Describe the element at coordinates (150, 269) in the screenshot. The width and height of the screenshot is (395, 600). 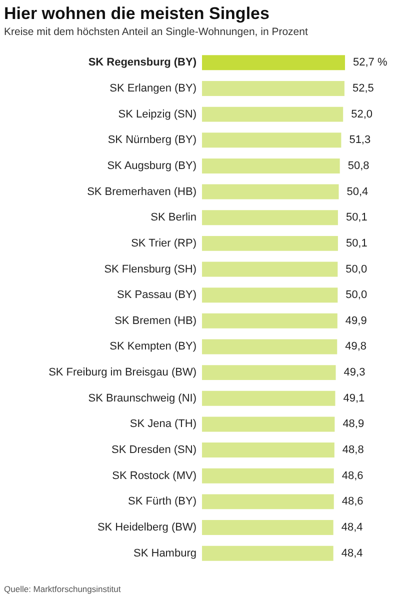
I see `y-tick-label: SK Flensburg (SH)` at that location.